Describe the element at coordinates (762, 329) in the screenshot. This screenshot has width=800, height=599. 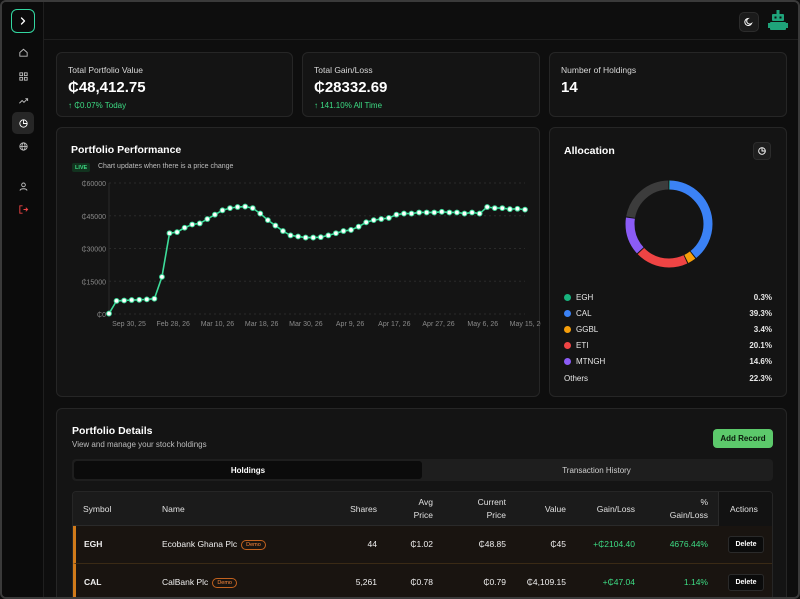
I see `legend-value: 3.4%` at that location.